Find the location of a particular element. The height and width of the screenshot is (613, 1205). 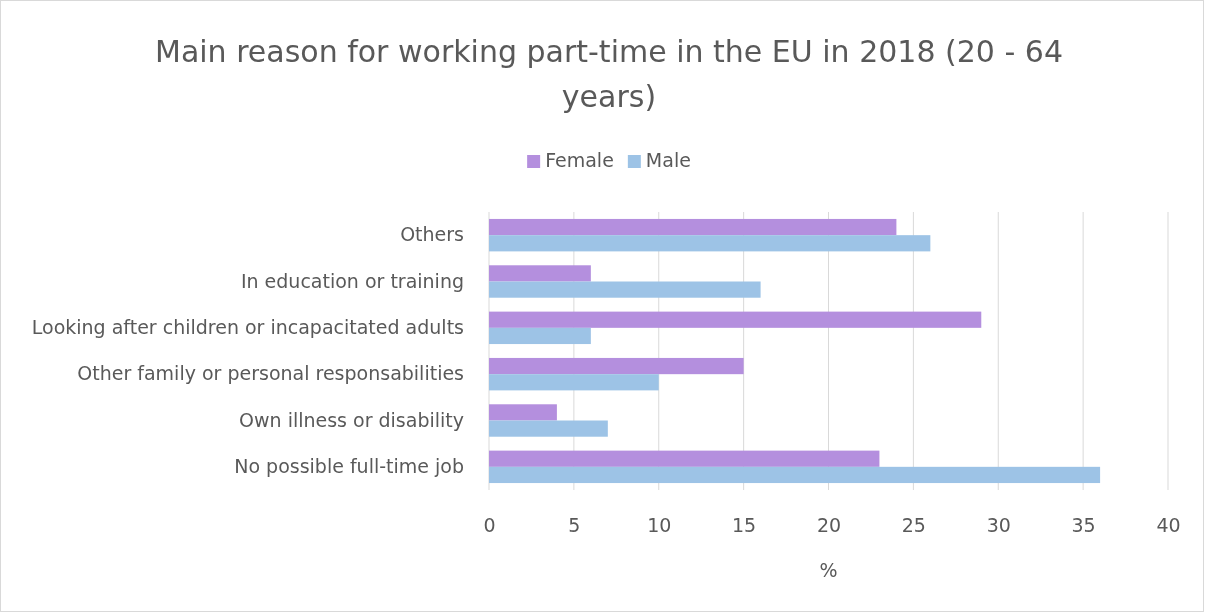

legend-label: Male is located at coordinates (668, 160).